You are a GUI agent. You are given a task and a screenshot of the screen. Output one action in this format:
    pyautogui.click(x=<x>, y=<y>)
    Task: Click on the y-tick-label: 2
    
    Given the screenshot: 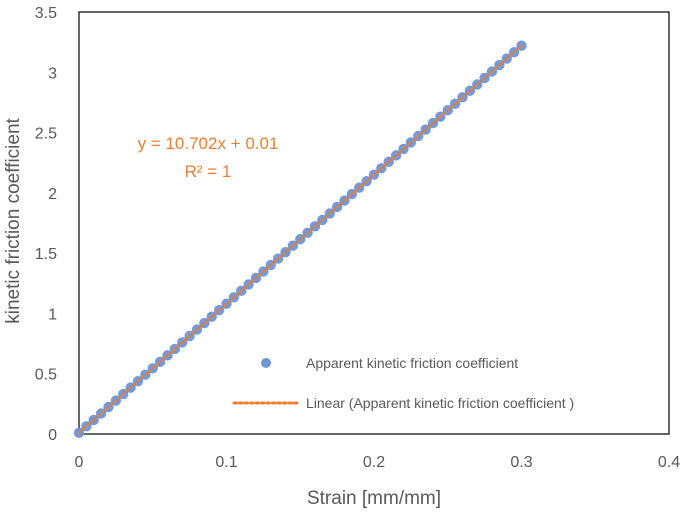 What is the action you would take?
    pyautogui.click(x=52, y=194)
    